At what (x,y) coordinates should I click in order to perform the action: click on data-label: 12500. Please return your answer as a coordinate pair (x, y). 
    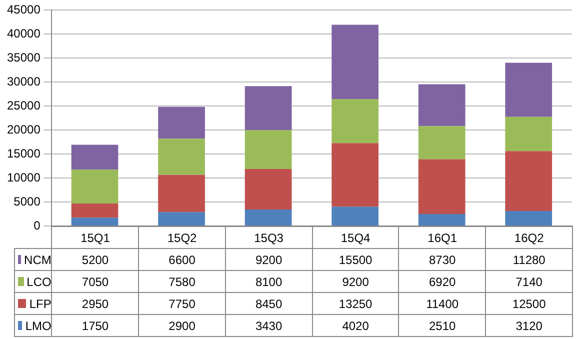
    Looking at the image, I should click on (529, 303).